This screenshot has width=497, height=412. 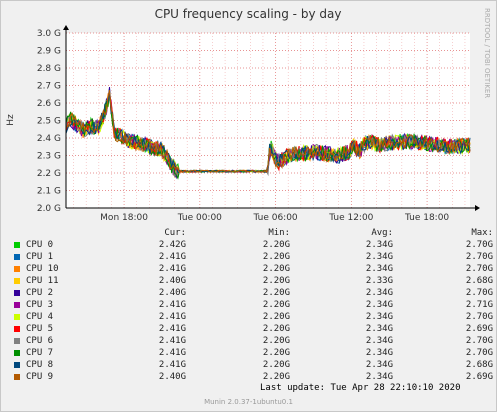 What do you see at coordinates (487, 53) in the screenshot?
I see `rrdtool-watermark: RRDTOOL / TOBI OETIKER` at bounding box center [487, 53].